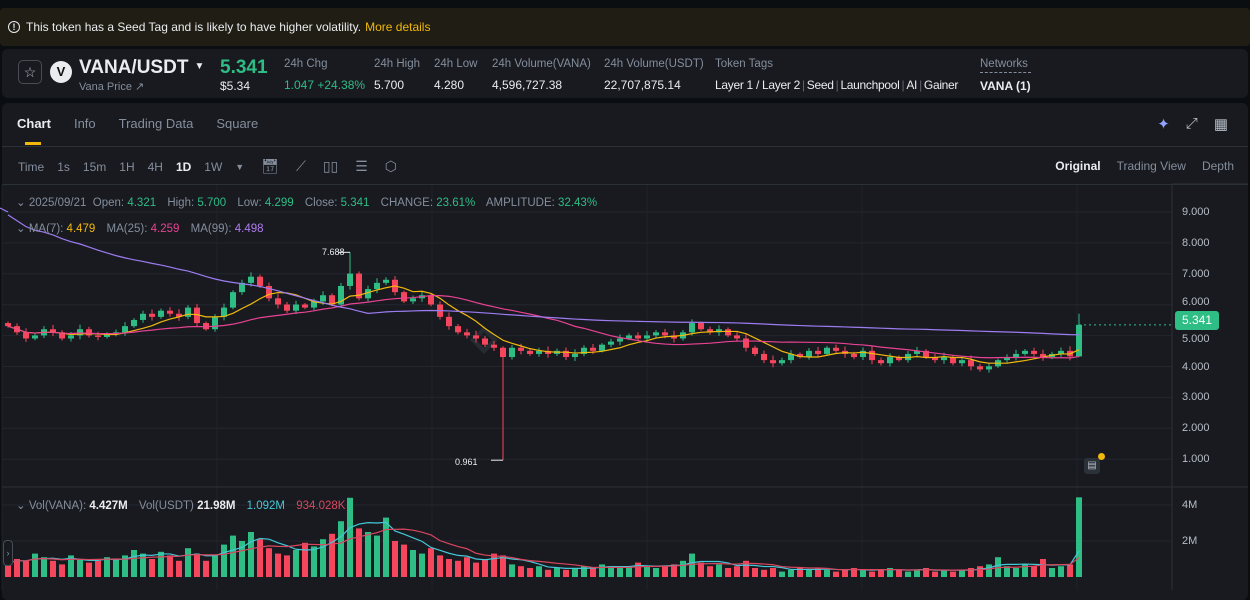 Image resolution: width=1250 pixels, height=600 pixels. What do you see at coordinates (94, 166) in the screenshot?
I see `interval-15m: 15m` at bounding box center [94, 166].